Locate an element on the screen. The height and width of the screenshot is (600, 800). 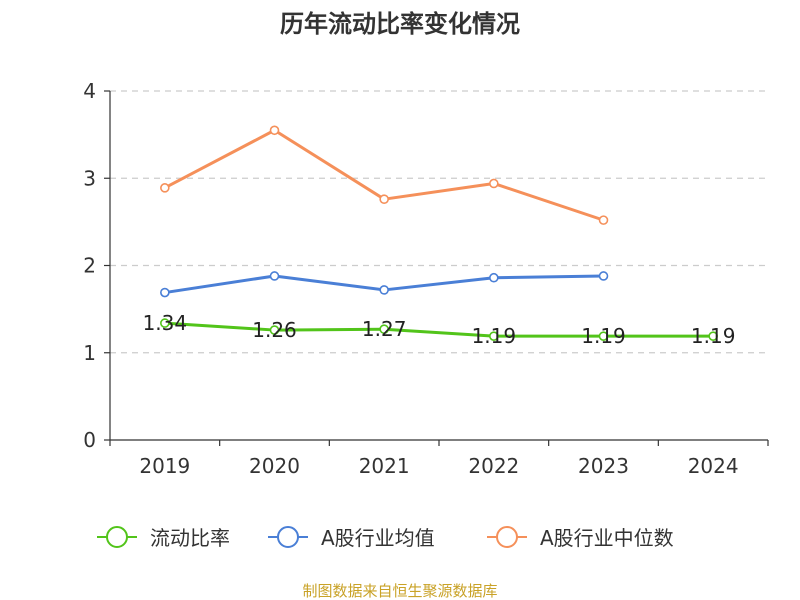
legend-label: A股行业均值 is located at coordinates (378, 538).